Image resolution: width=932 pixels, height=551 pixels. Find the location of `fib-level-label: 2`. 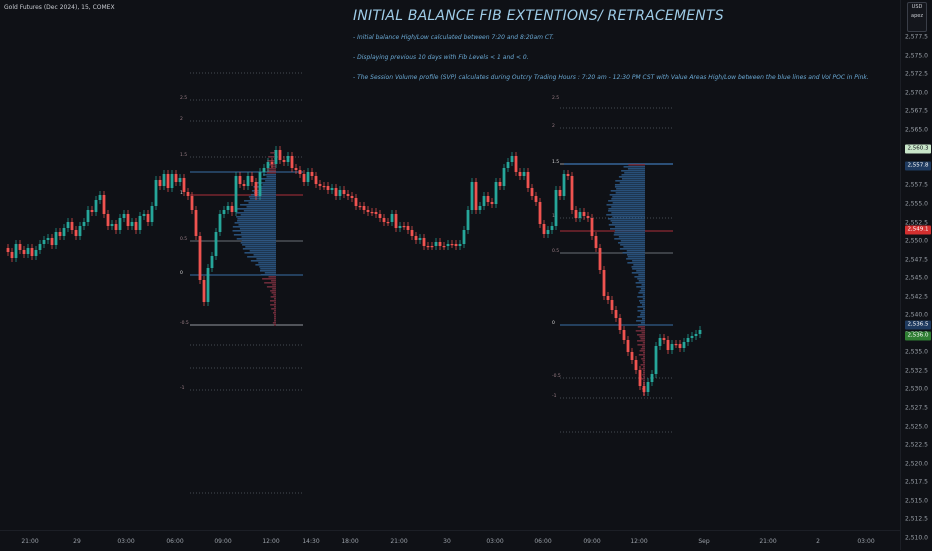

fib-level-label: 2 is located at coordinates (553, 126).